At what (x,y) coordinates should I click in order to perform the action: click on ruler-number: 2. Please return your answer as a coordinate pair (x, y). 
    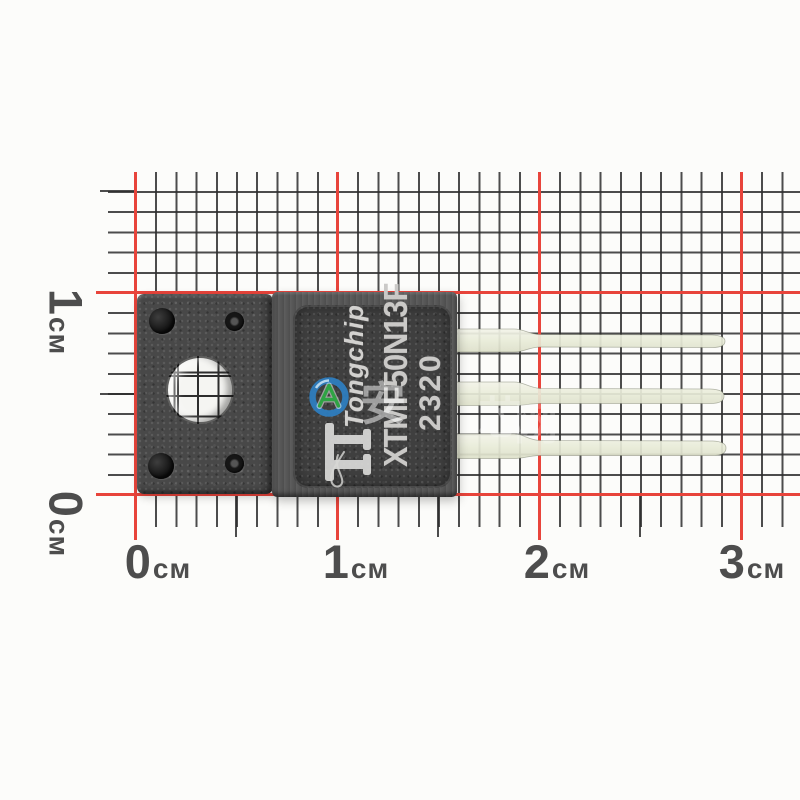
    Looking at the image, I should click on (536, 561).